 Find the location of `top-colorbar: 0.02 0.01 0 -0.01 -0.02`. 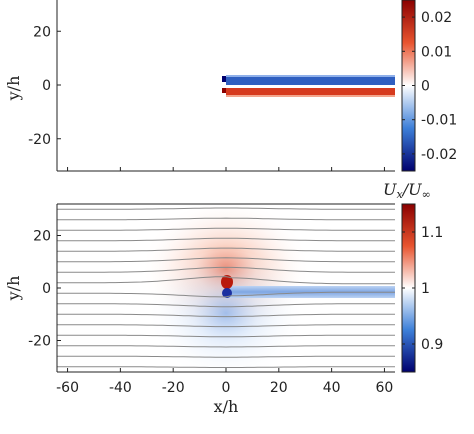

top-colorbar: 0.02 0.01 0 -0.01 -0.02 is located at coordinates (429, 86).